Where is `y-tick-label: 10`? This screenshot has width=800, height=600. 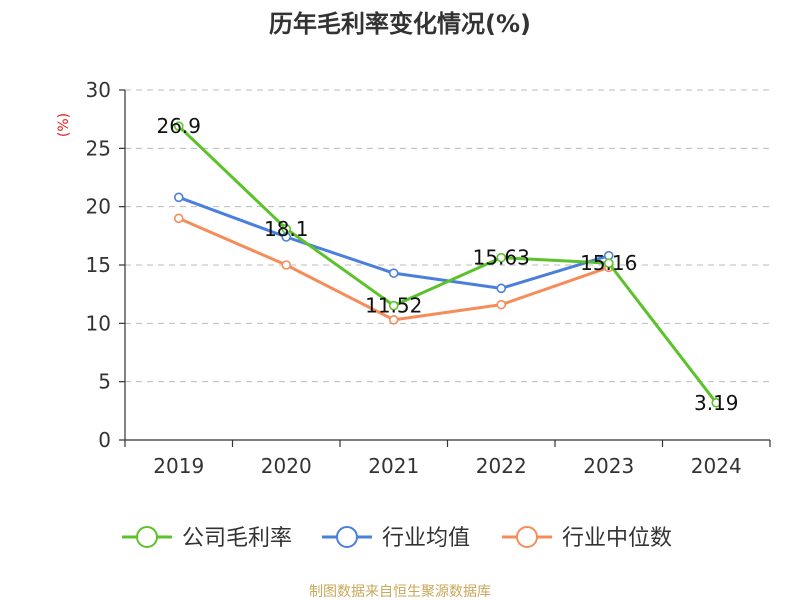 y-tick-label: 10 is located at coordinates (98, 323).